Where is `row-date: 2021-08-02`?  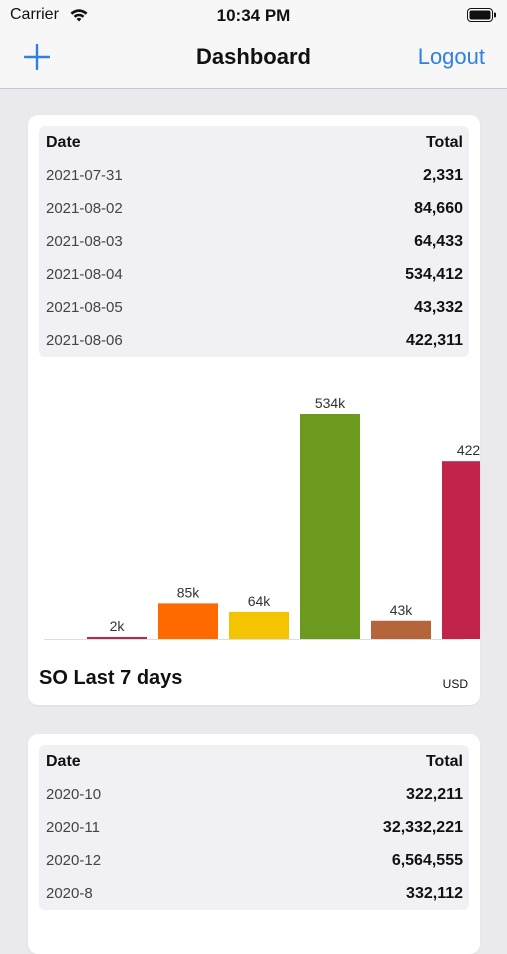 row-date: 2021-08-02 is located at coordinates (84, 208).